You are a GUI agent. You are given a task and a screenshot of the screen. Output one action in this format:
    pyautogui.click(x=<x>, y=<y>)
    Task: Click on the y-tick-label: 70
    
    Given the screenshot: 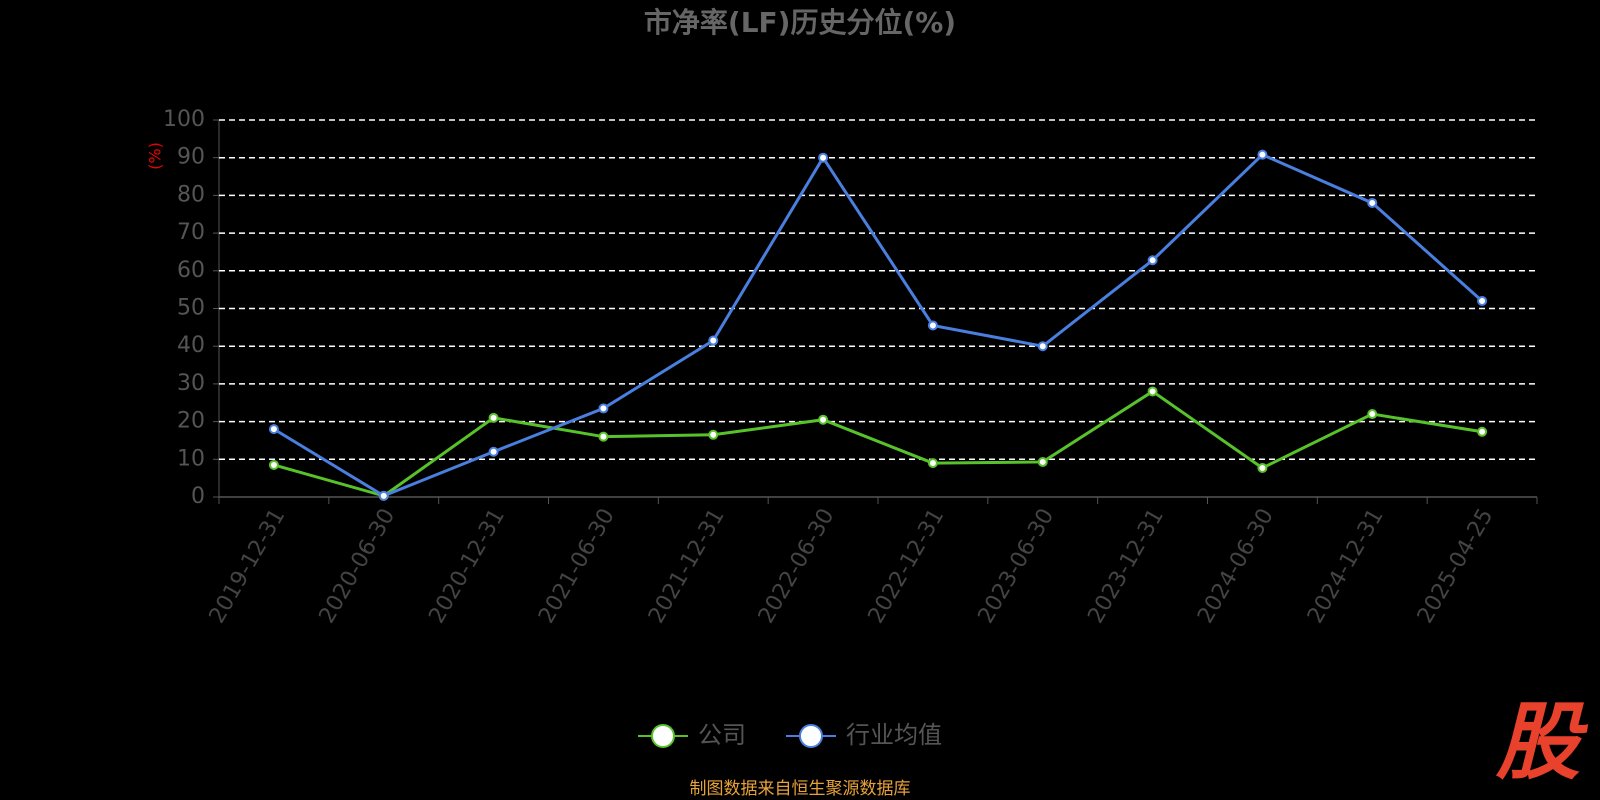 What is the action you would take?
    pyautogui.click(x=191, y=232)
    